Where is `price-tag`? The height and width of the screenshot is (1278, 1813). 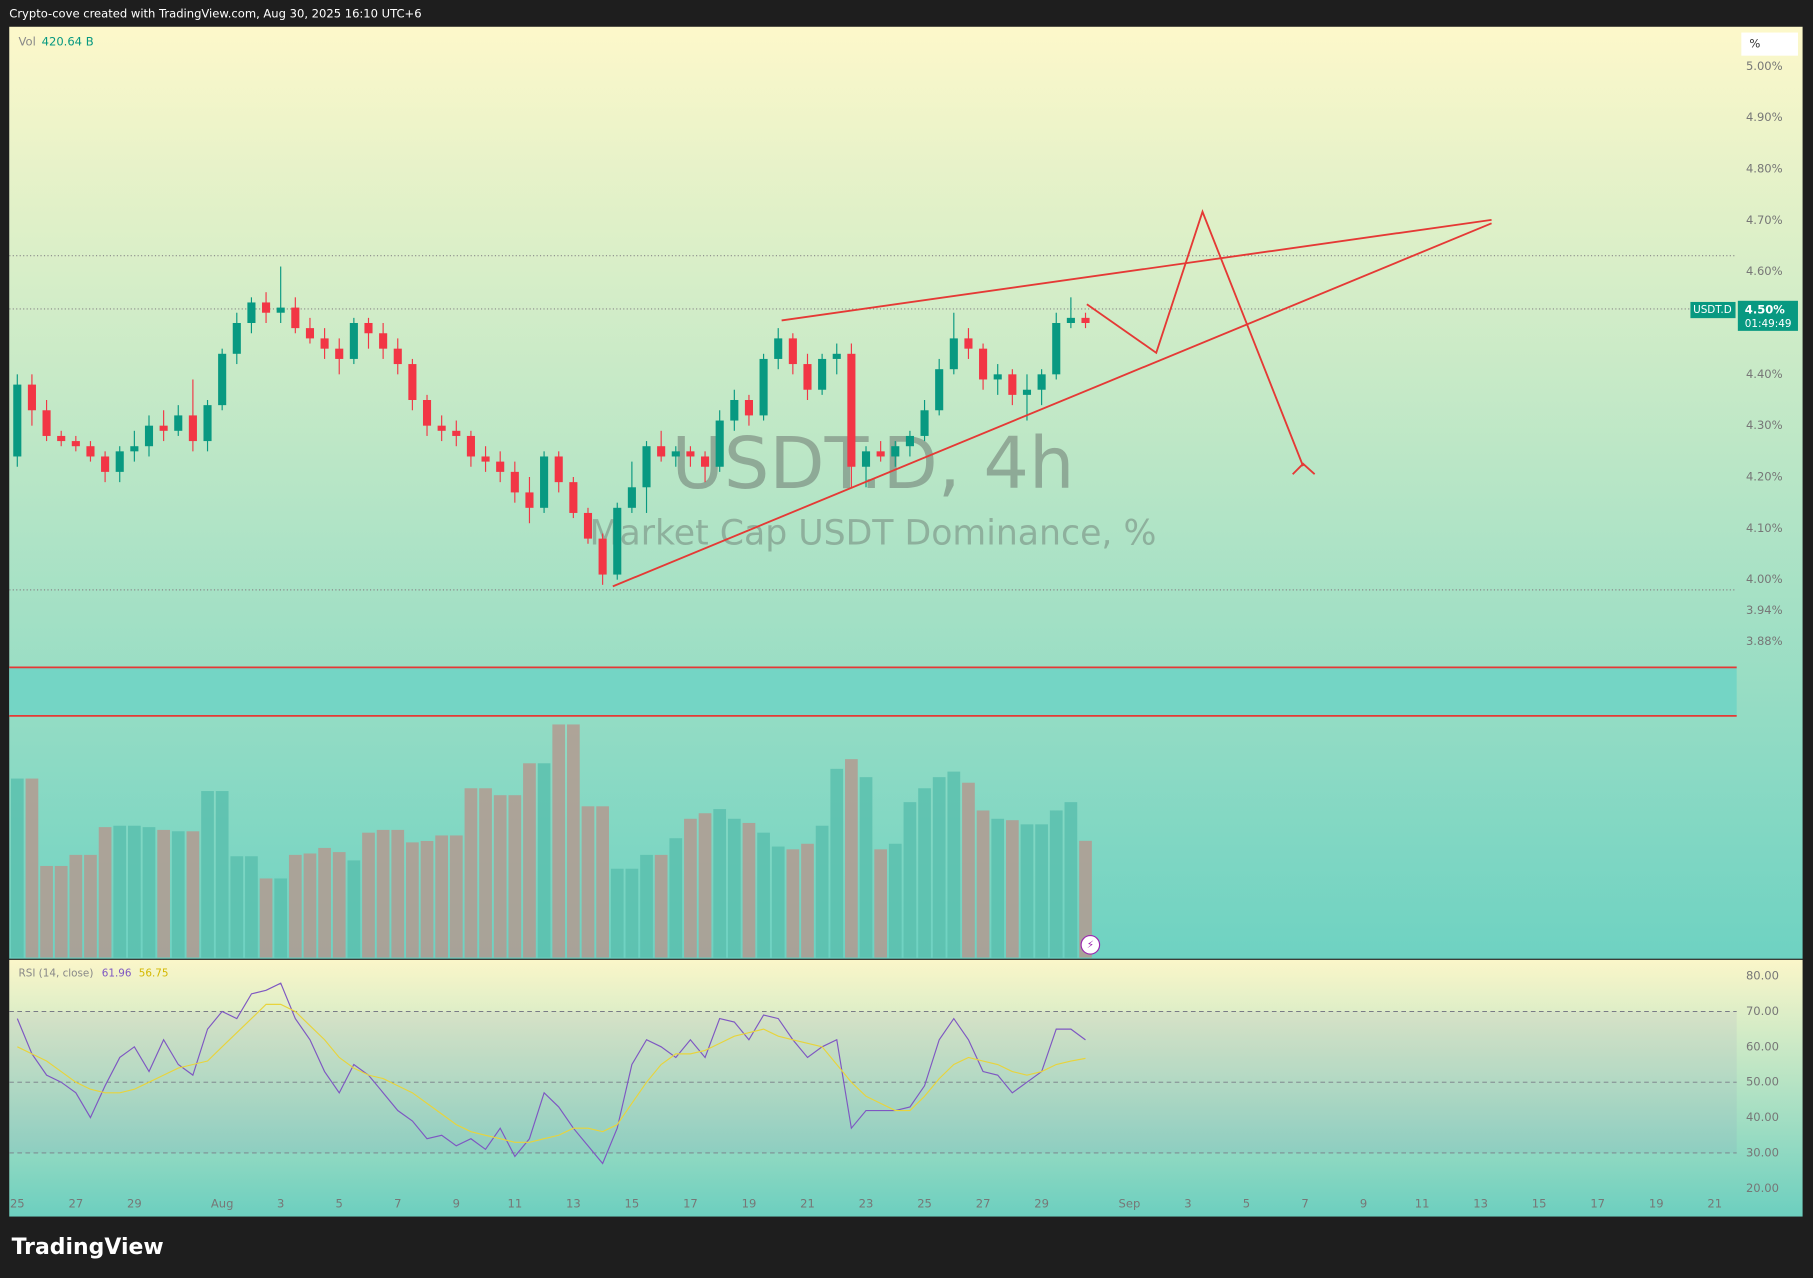 price-tag is located at coordinates (1767, 315).